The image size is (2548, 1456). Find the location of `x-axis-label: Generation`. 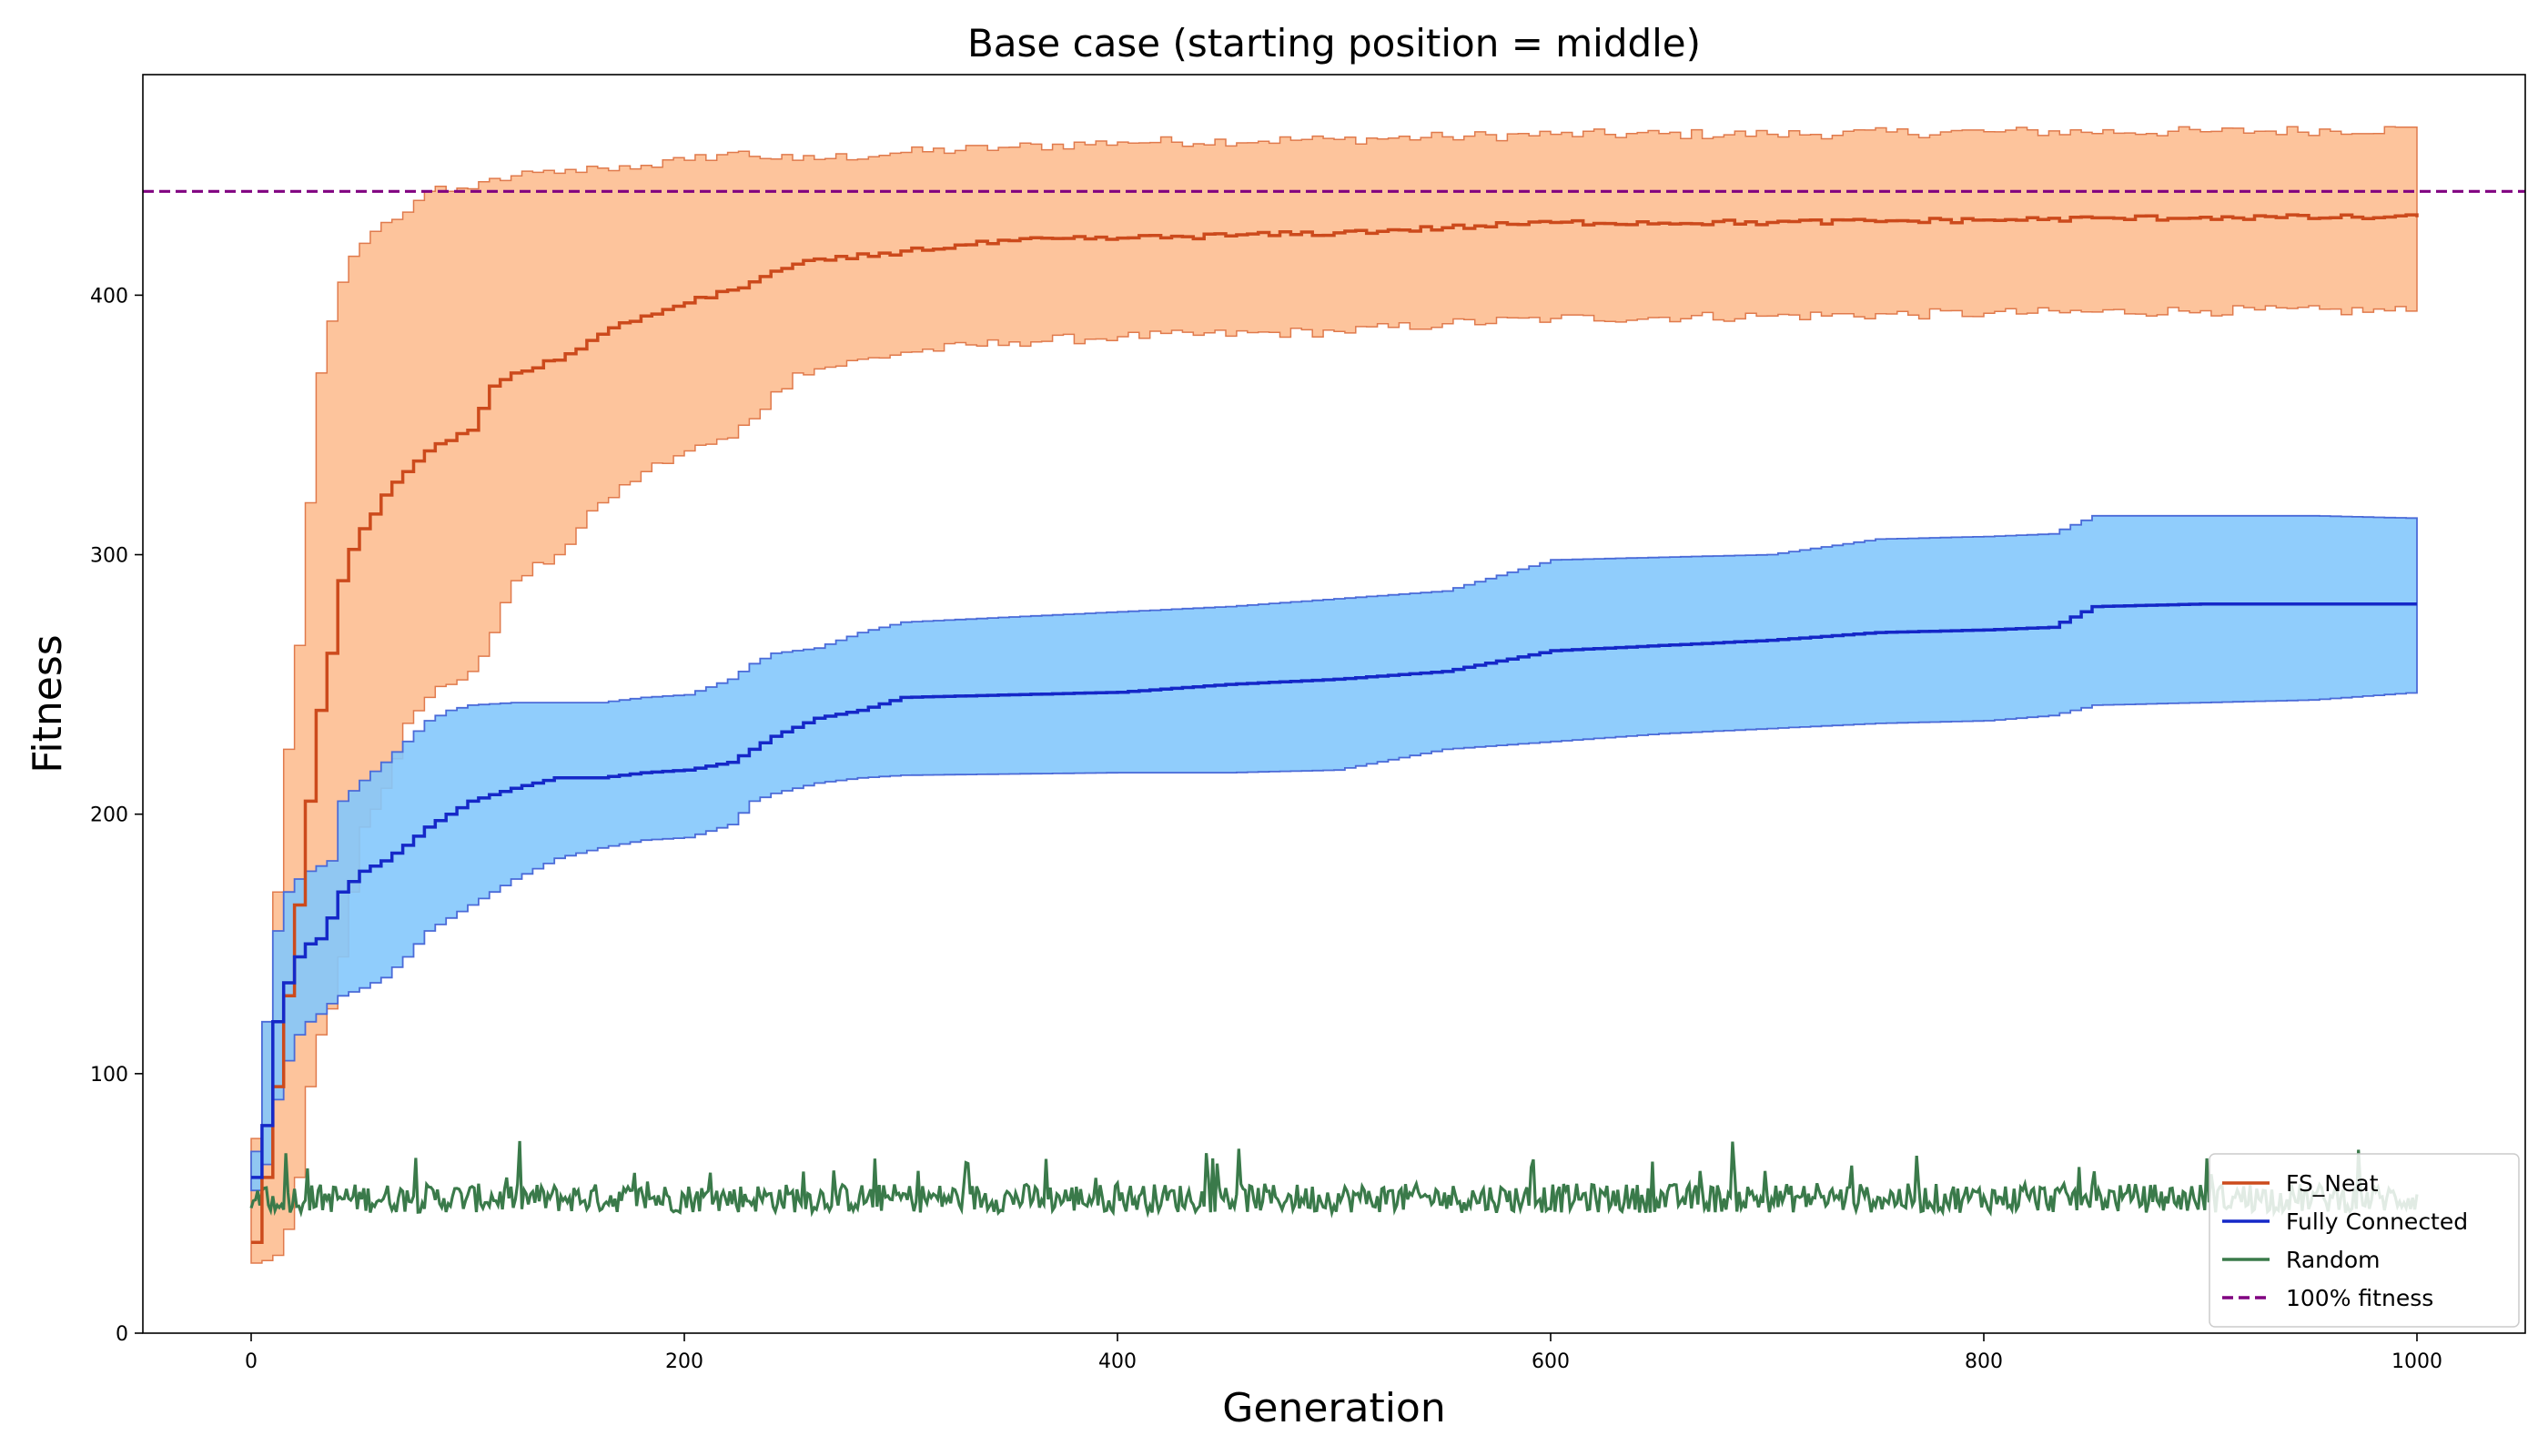

x-axis-label: Generation is located at coordinates (1334, 1408).